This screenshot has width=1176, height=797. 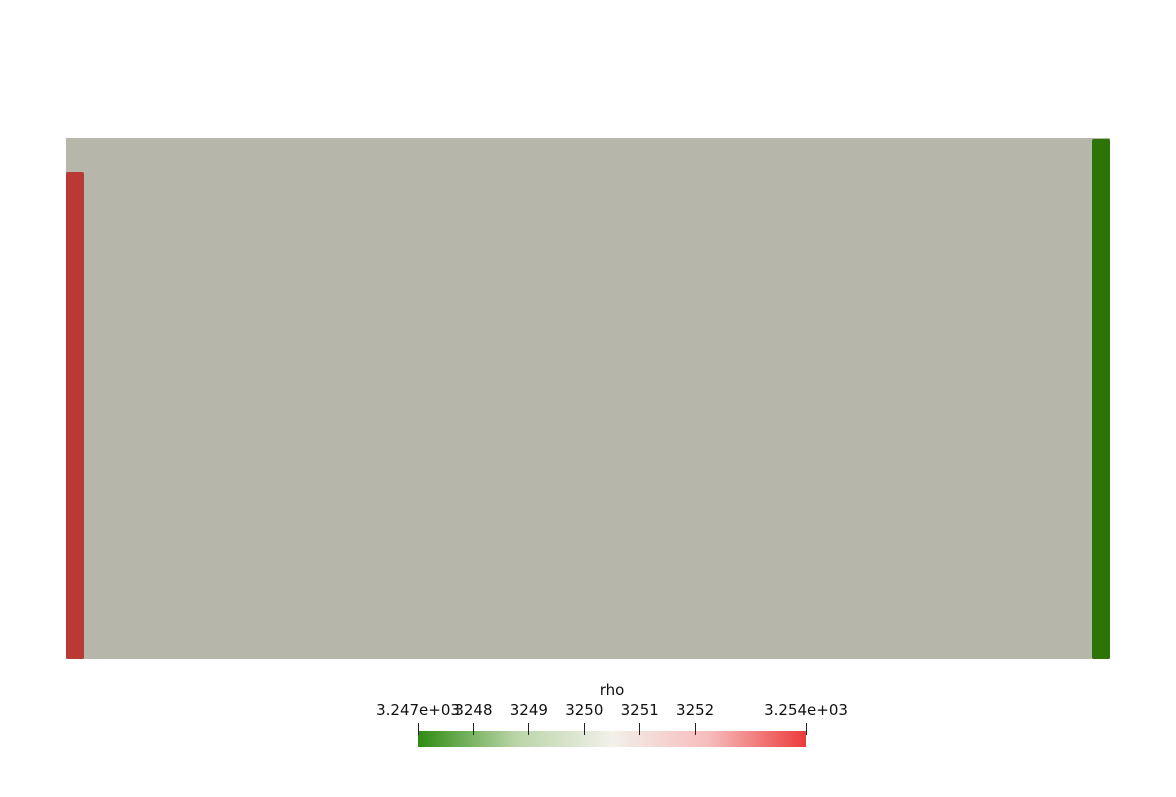 I want to click on colorbar-tick-label: 3251, so click(x=639, y=710).